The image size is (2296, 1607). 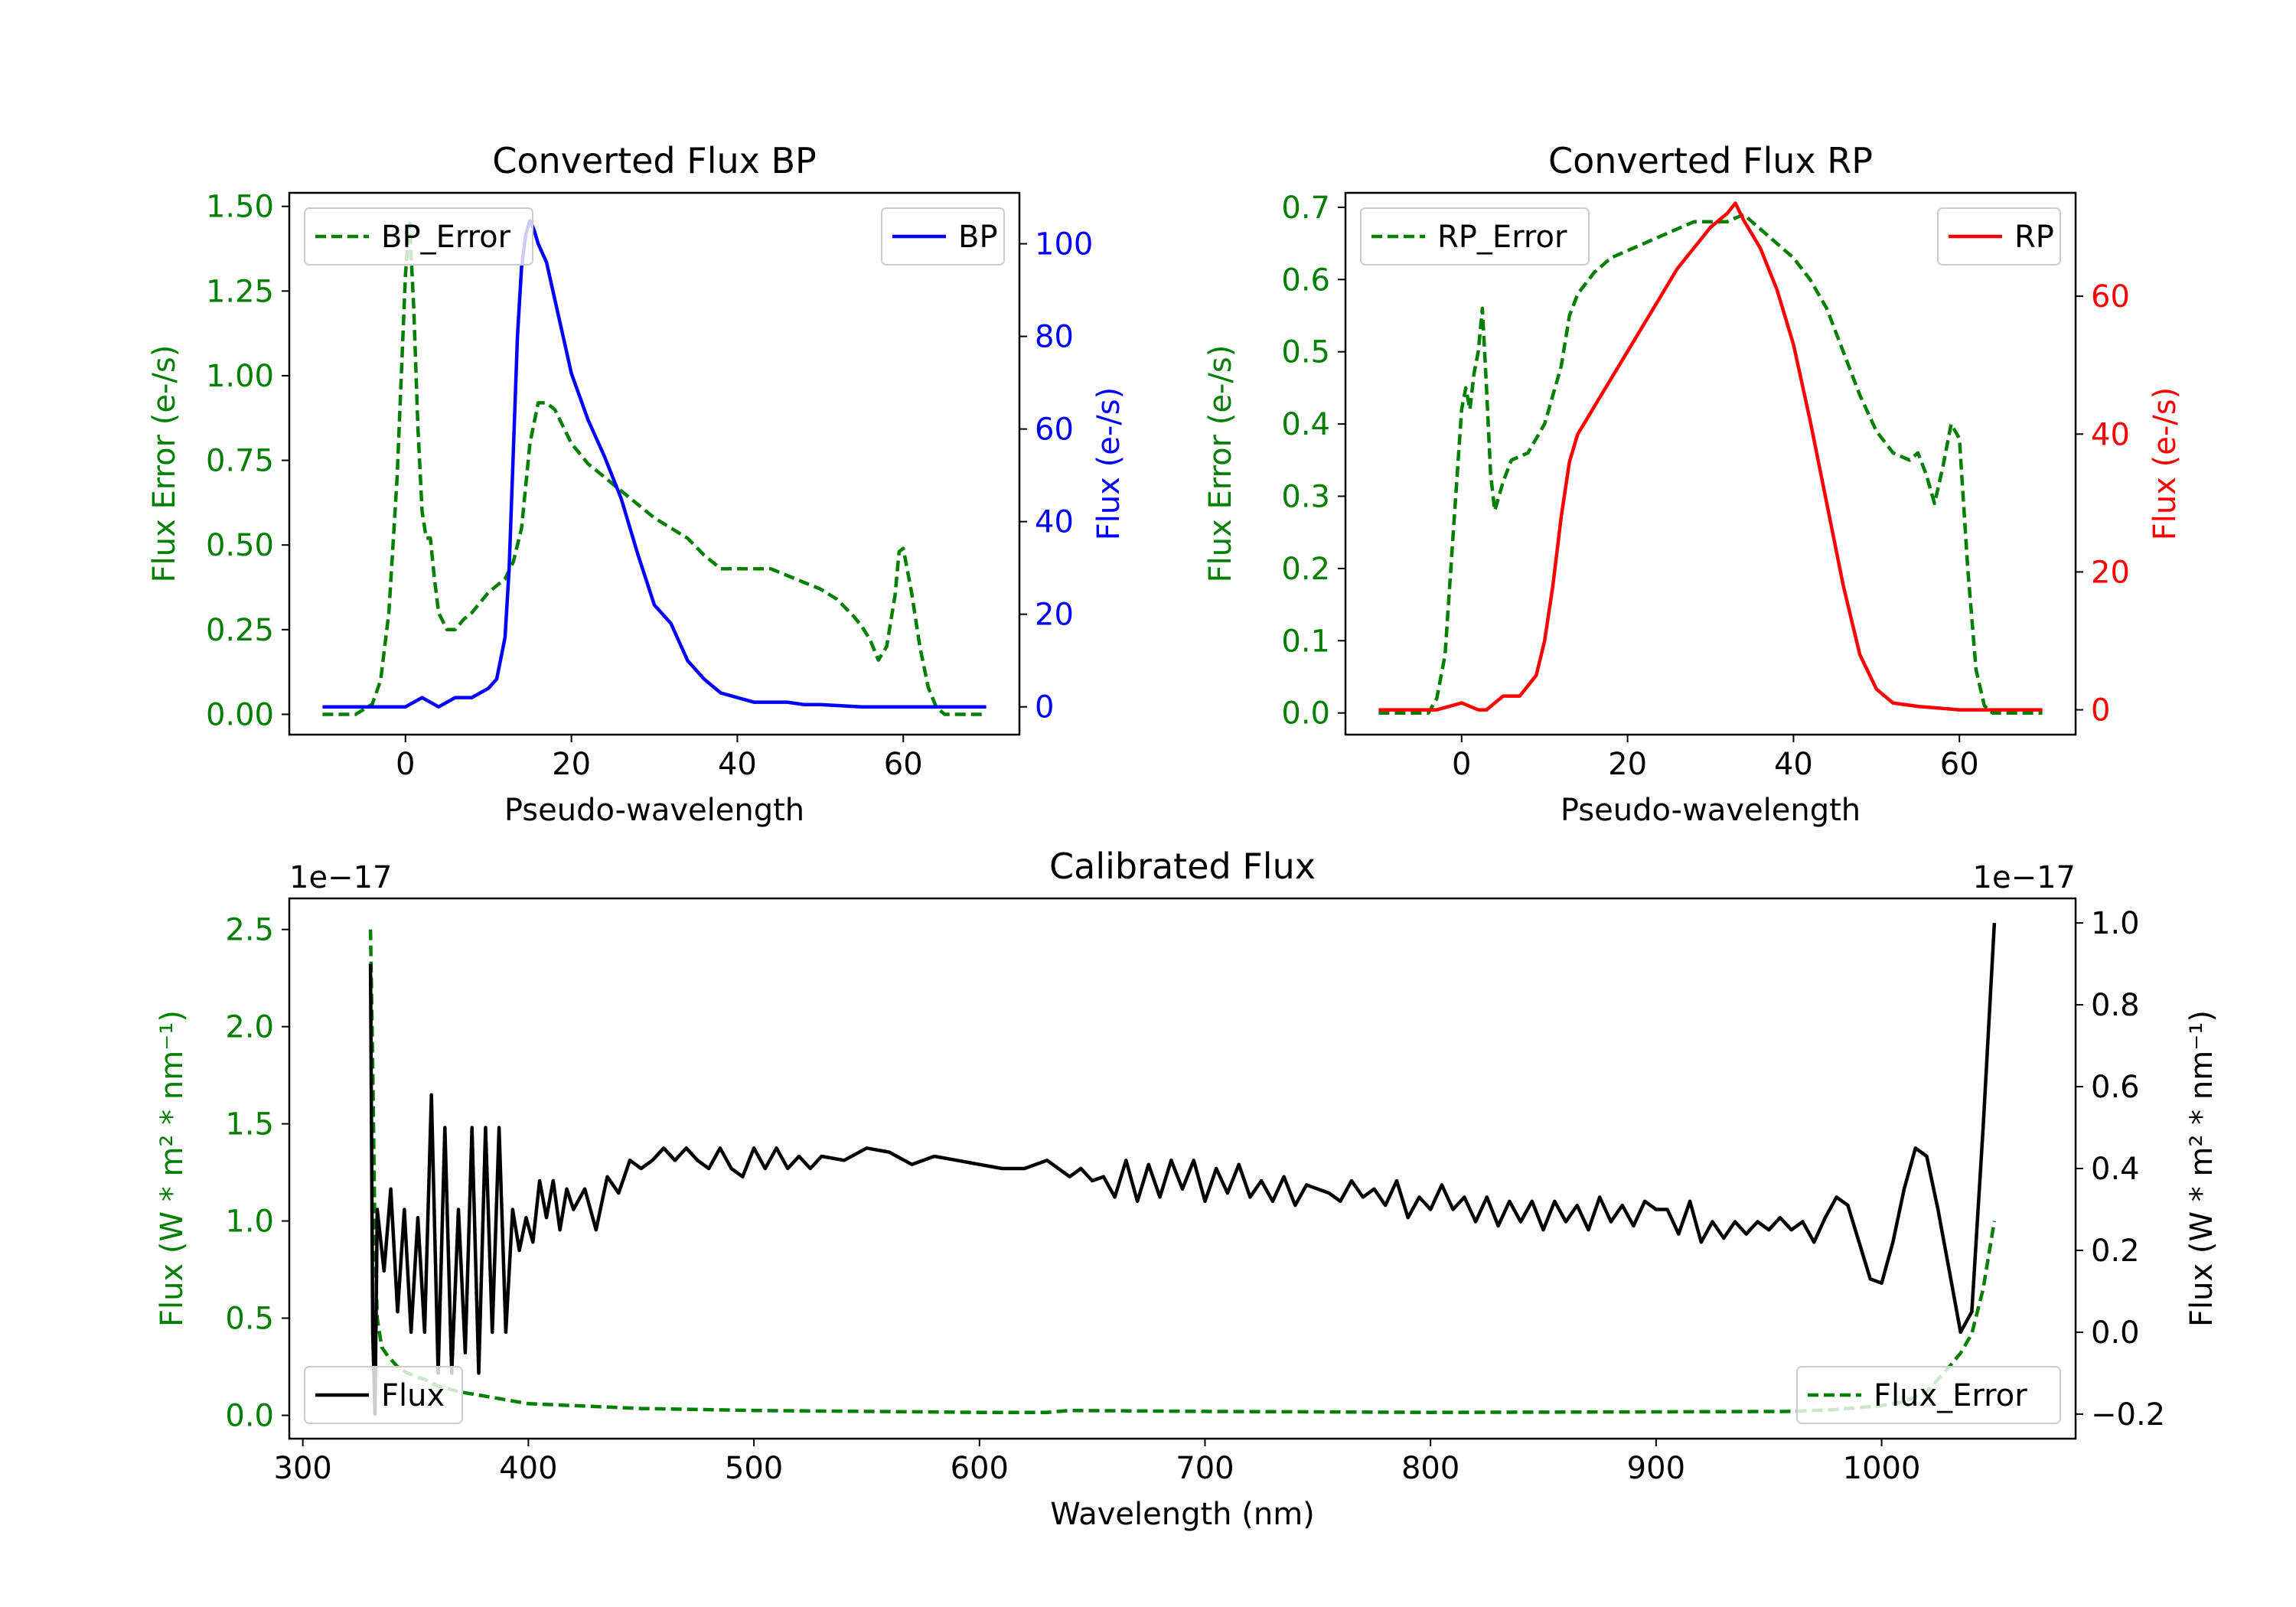 What do you see at coordinates (2034, 237) in the screenshot?
I see `legend-label: RP` at bounding box center [2034, 237].